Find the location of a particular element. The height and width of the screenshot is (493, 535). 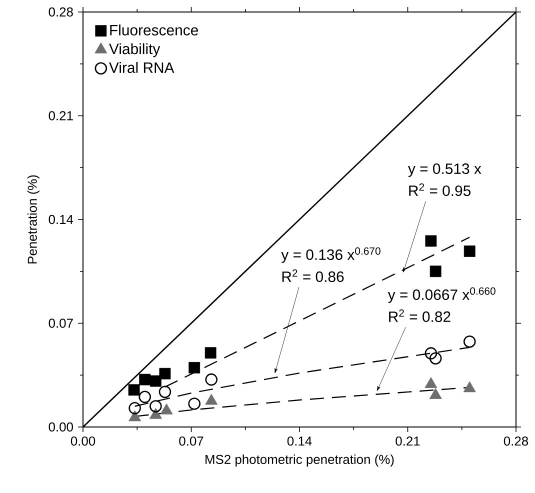

annotation: y = 0.513 x is located at coordinates (445, 170).